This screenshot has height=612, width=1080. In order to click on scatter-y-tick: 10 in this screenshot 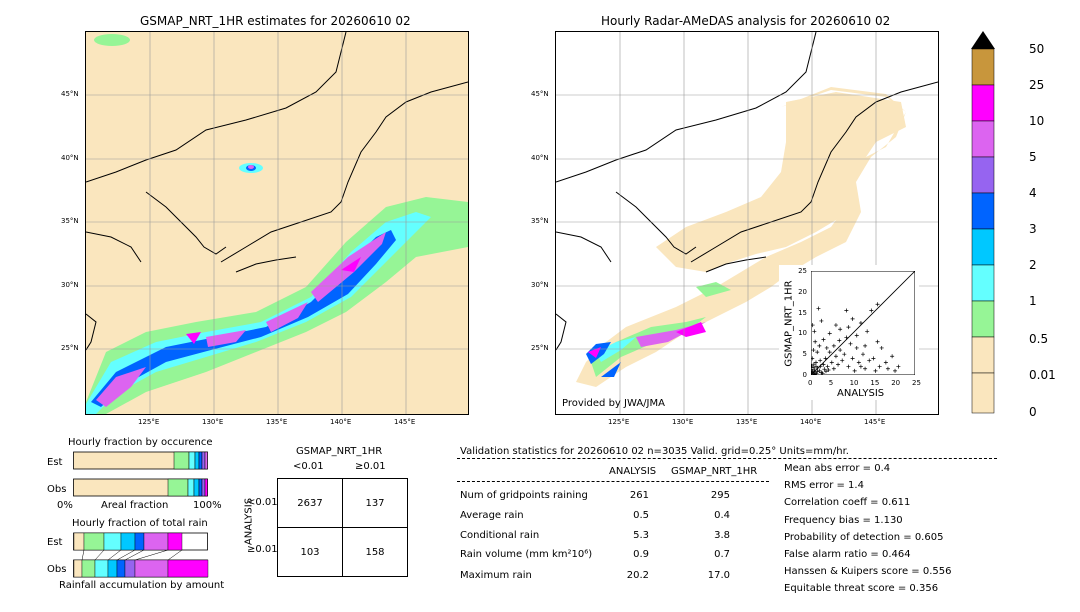, I will do `click(802, 333)`.